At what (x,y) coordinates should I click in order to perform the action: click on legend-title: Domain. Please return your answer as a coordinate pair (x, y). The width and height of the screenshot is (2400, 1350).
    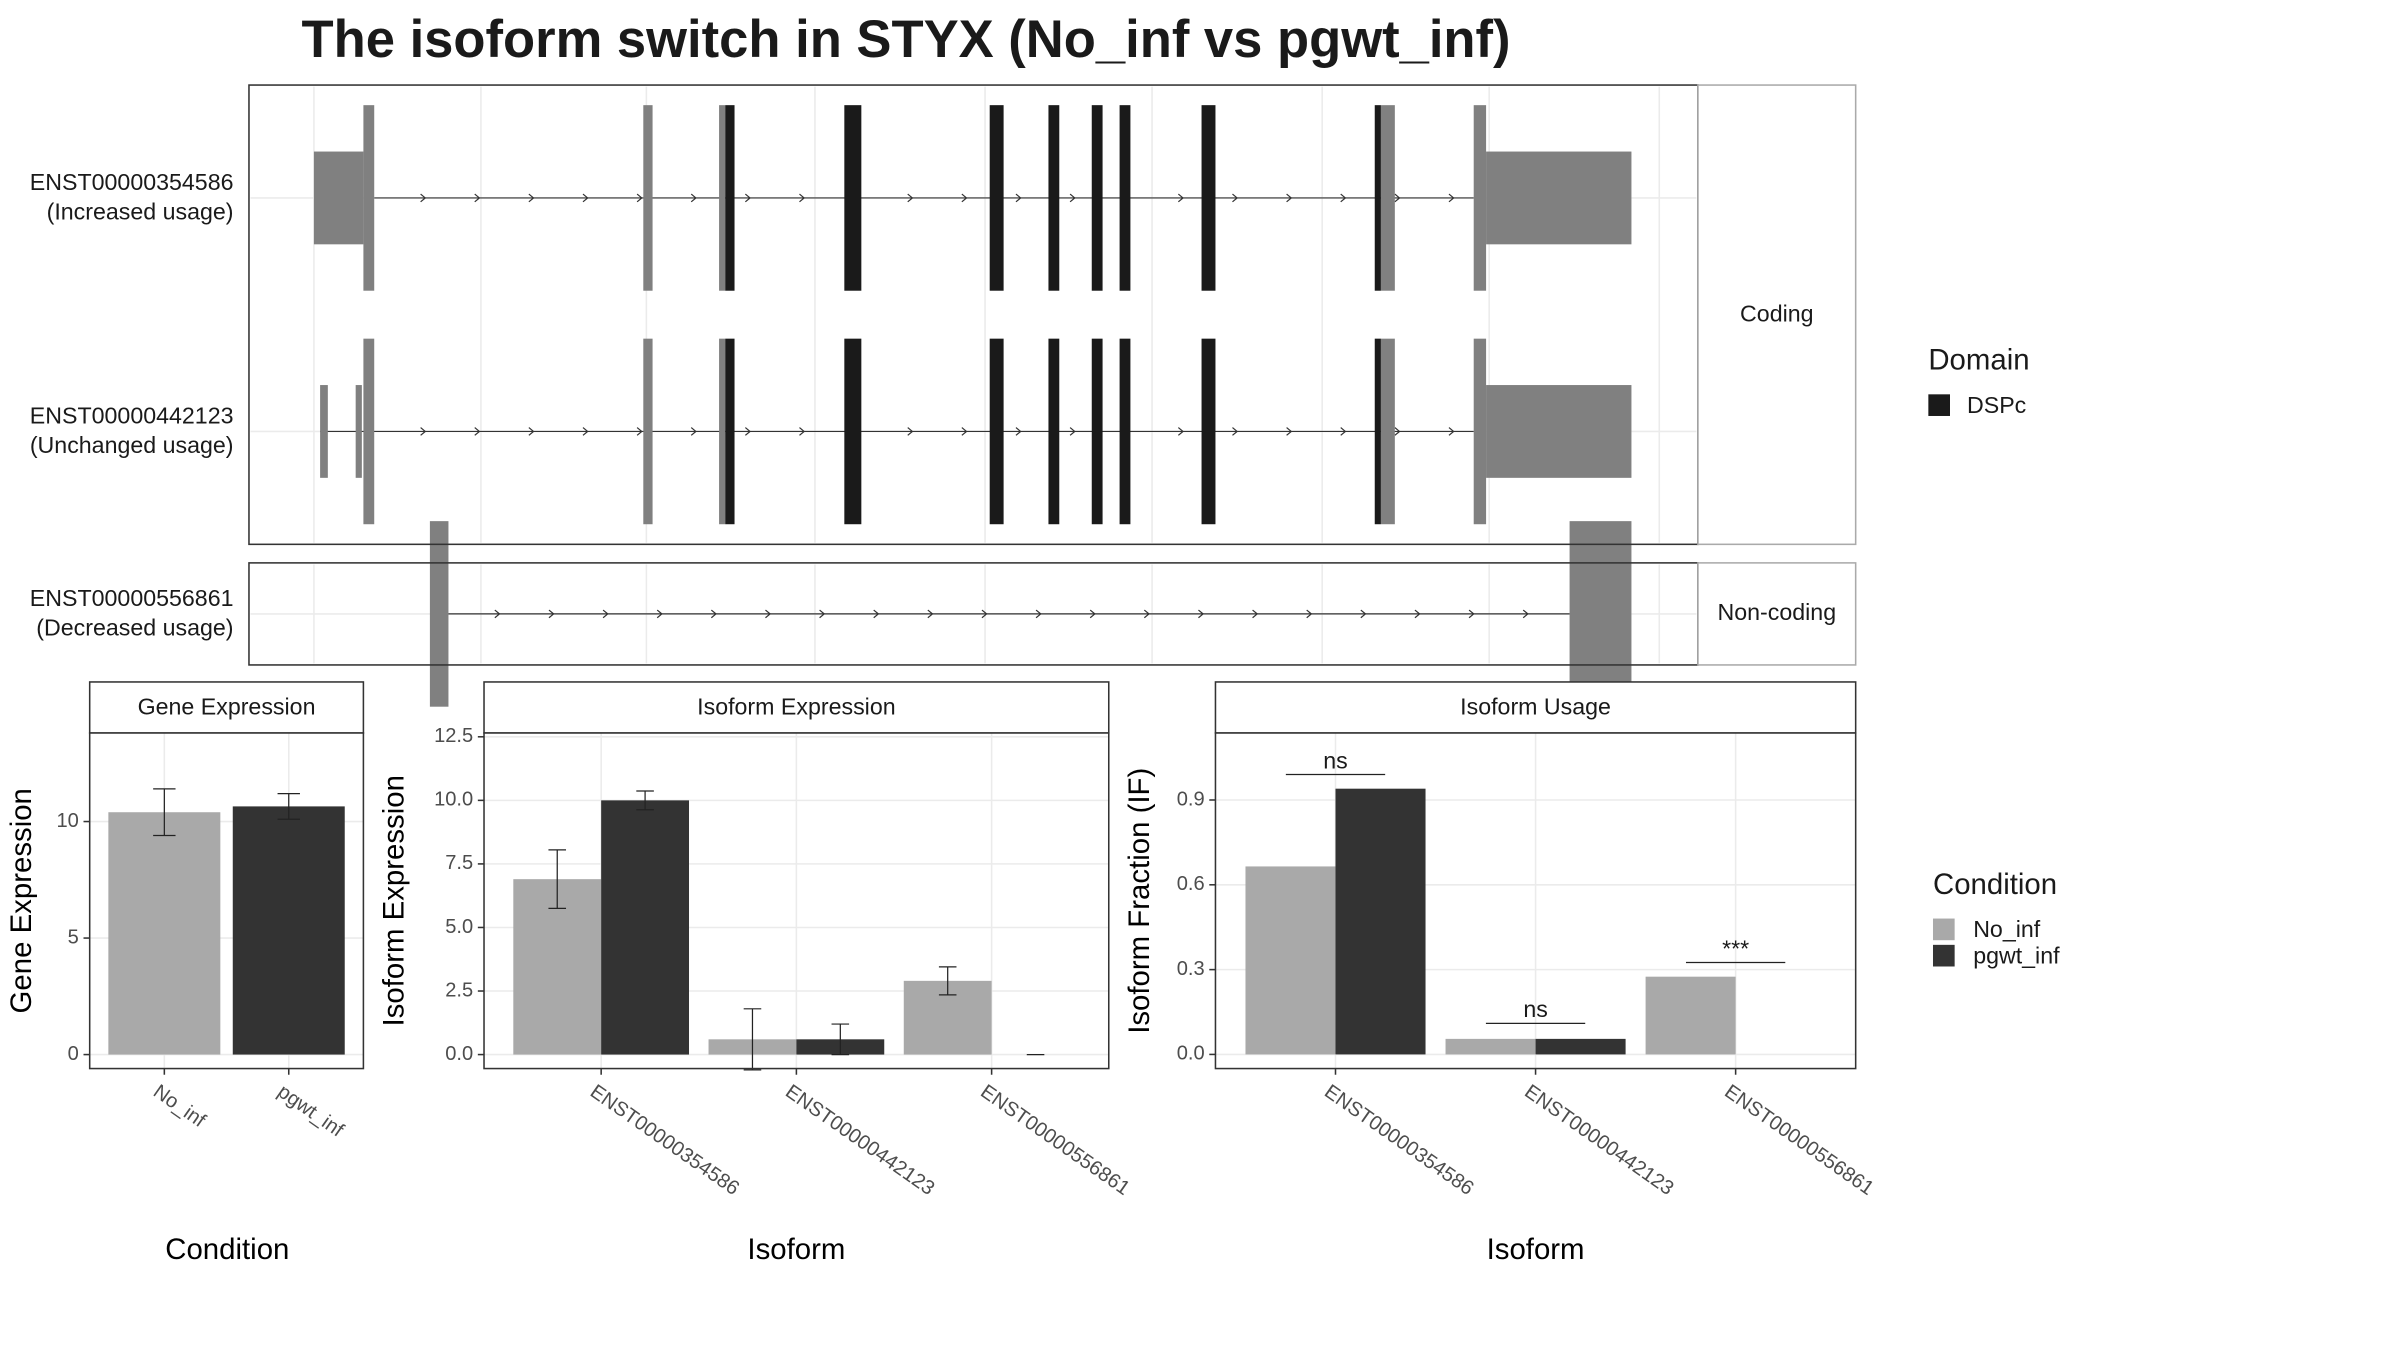
    Looking at the image, I should click on (1978, 360).